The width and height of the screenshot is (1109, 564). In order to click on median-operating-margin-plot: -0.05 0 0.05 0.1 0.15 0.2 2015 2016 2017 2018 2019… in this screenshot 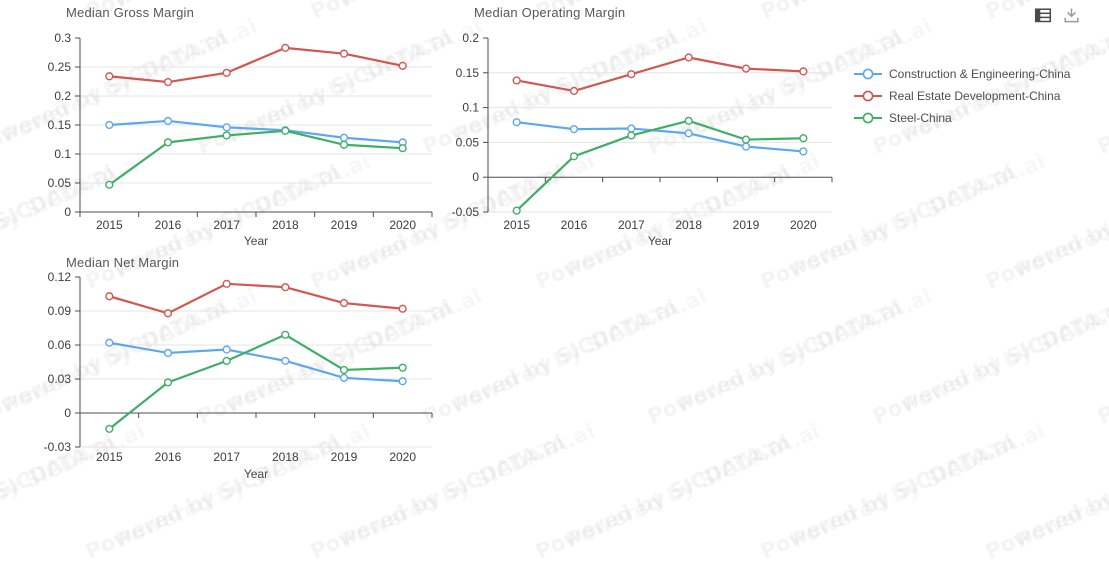, I will do `click(642, 139)`.